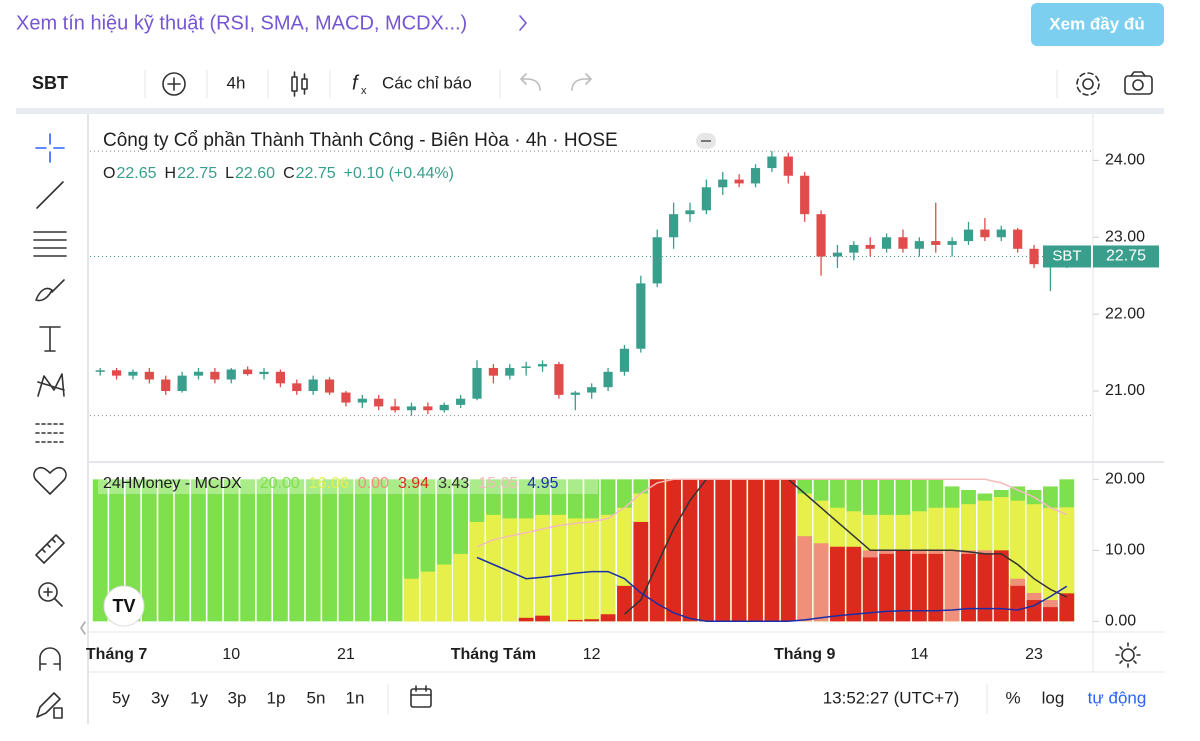  I want to click on lock-drawings-tool, so click(49, 705).